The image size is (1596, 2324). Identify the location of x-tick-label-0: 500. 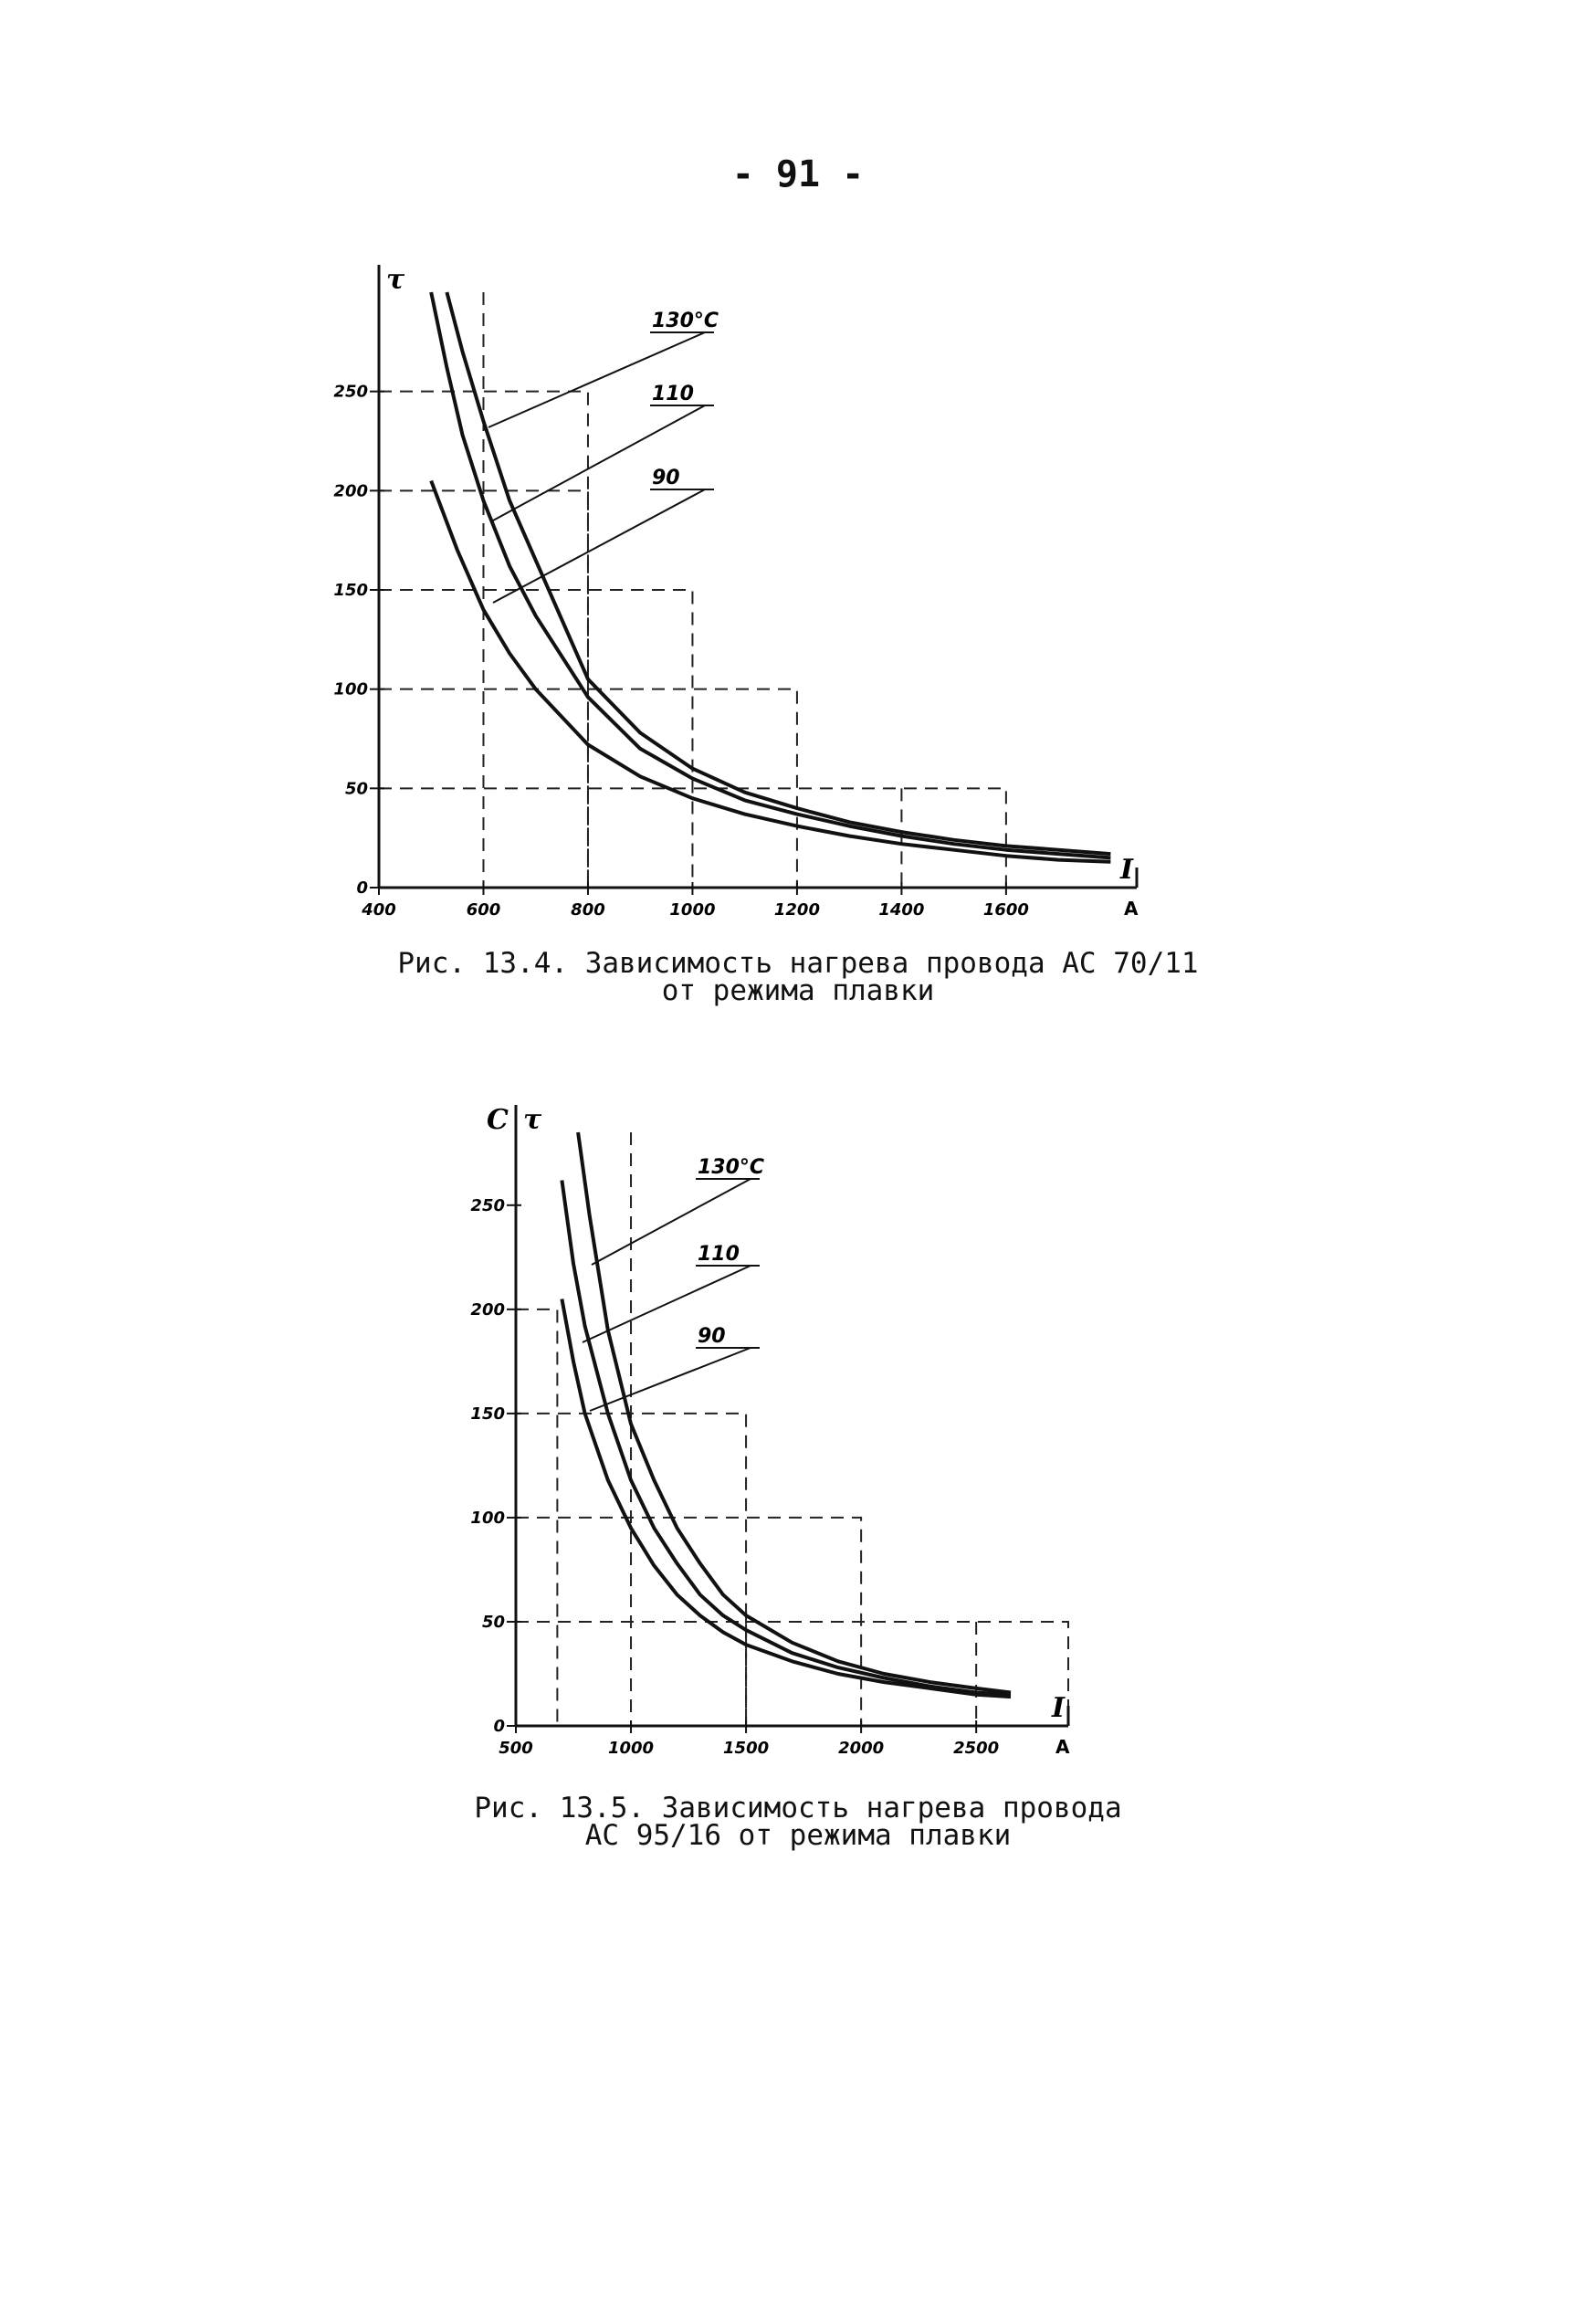
(516, 1748).